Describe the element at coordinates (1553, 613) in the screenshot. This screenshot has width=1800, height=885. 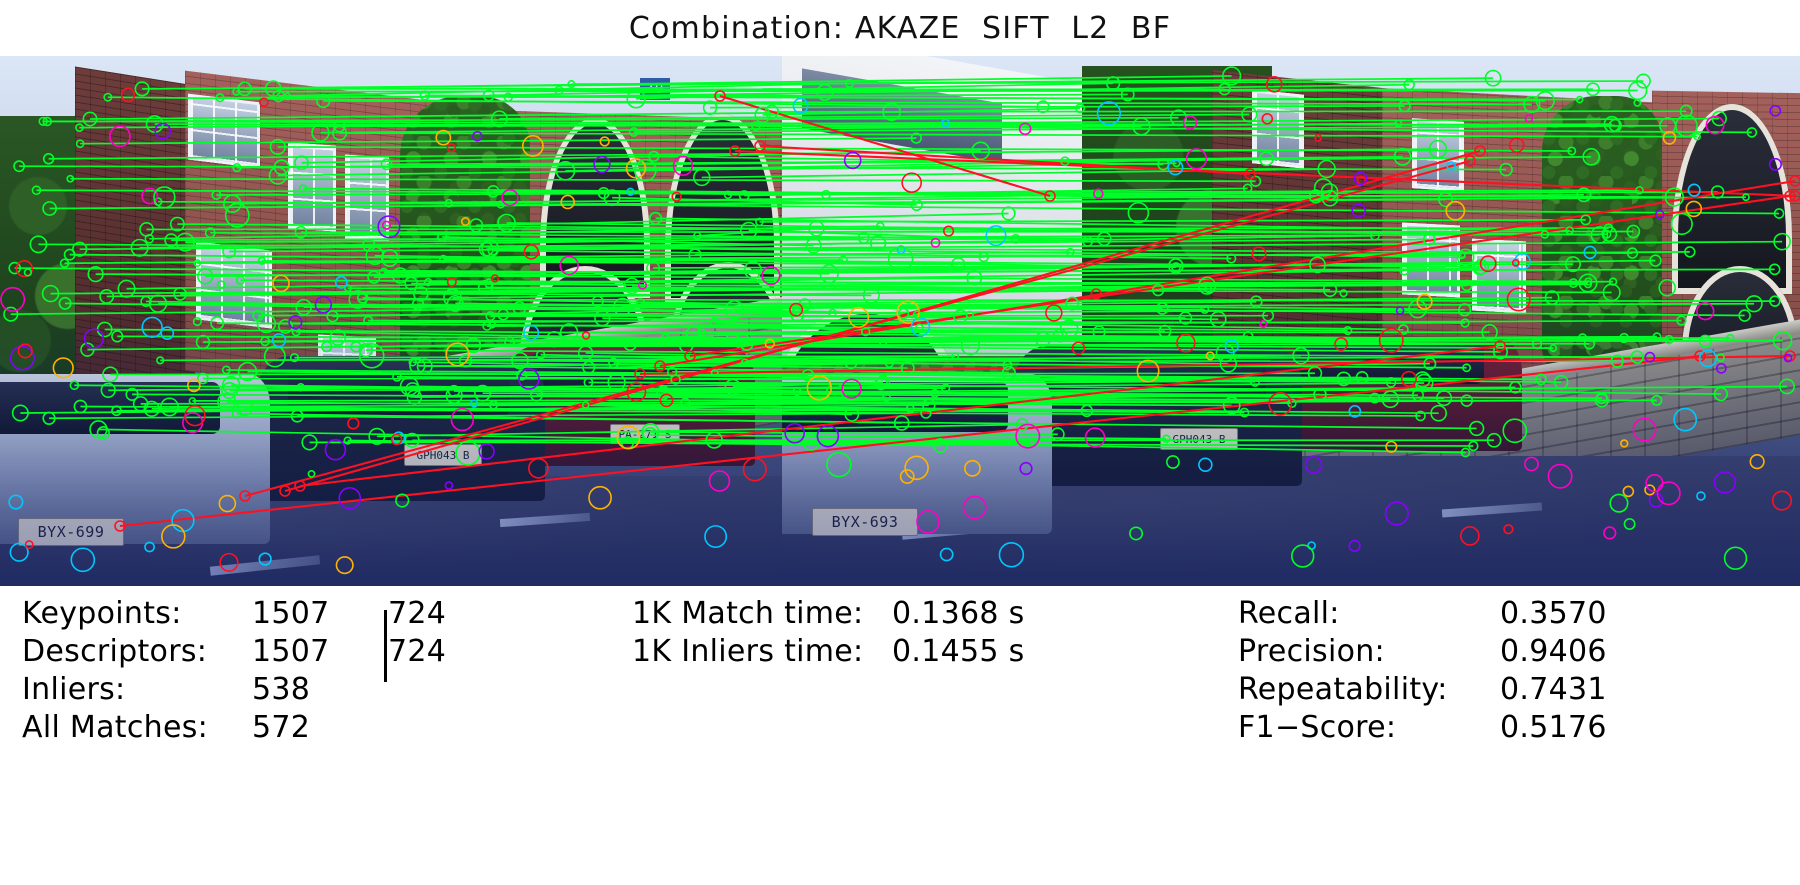
I see `stat-value: 0.3570` at that location.